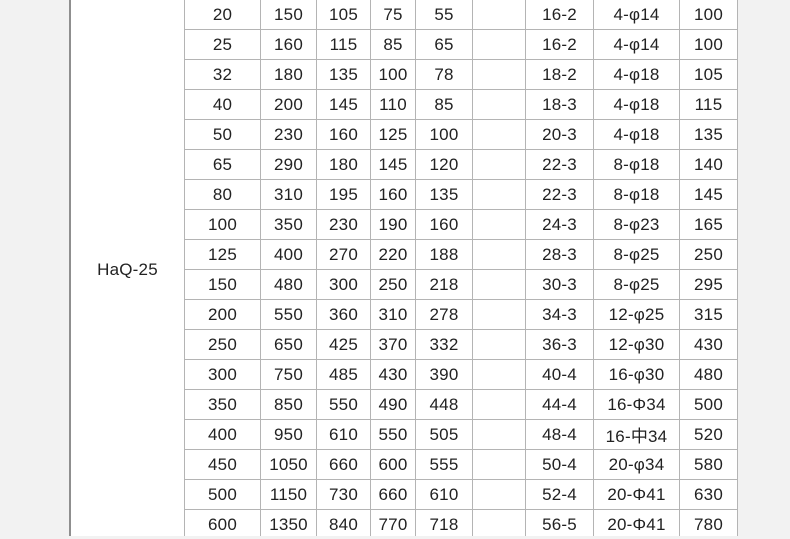  Describe the element at coordinates (343, 434) in the screenshot. I see `table-cell: 610` at that location.